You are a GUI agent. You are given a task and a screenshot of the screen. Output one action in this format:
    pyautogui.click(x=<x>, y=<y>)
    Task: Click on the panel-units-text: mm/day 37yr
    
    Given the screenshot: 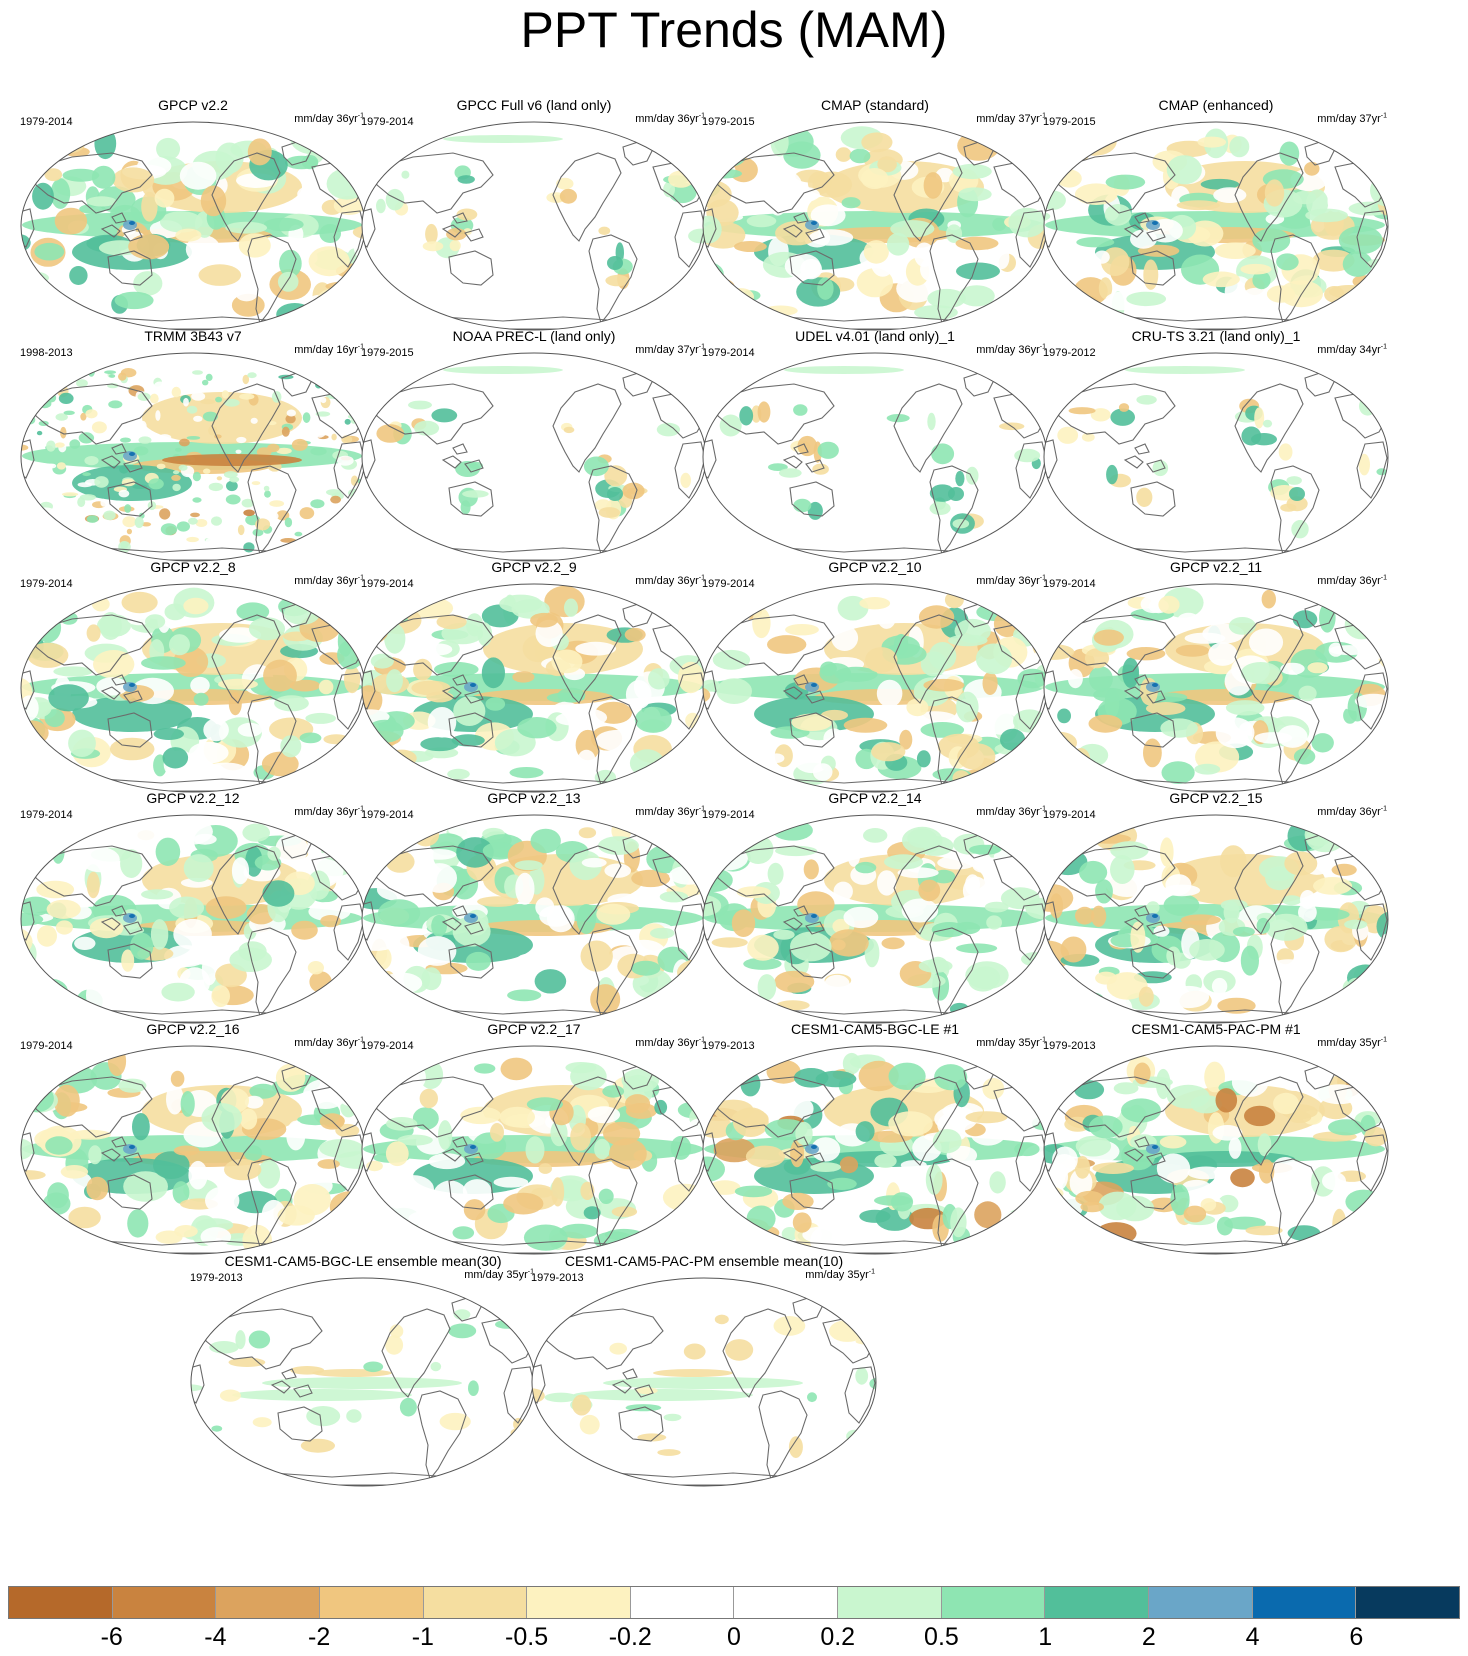 What is the action you would take?
    pyautogui.click(x=1349, y=119)
    